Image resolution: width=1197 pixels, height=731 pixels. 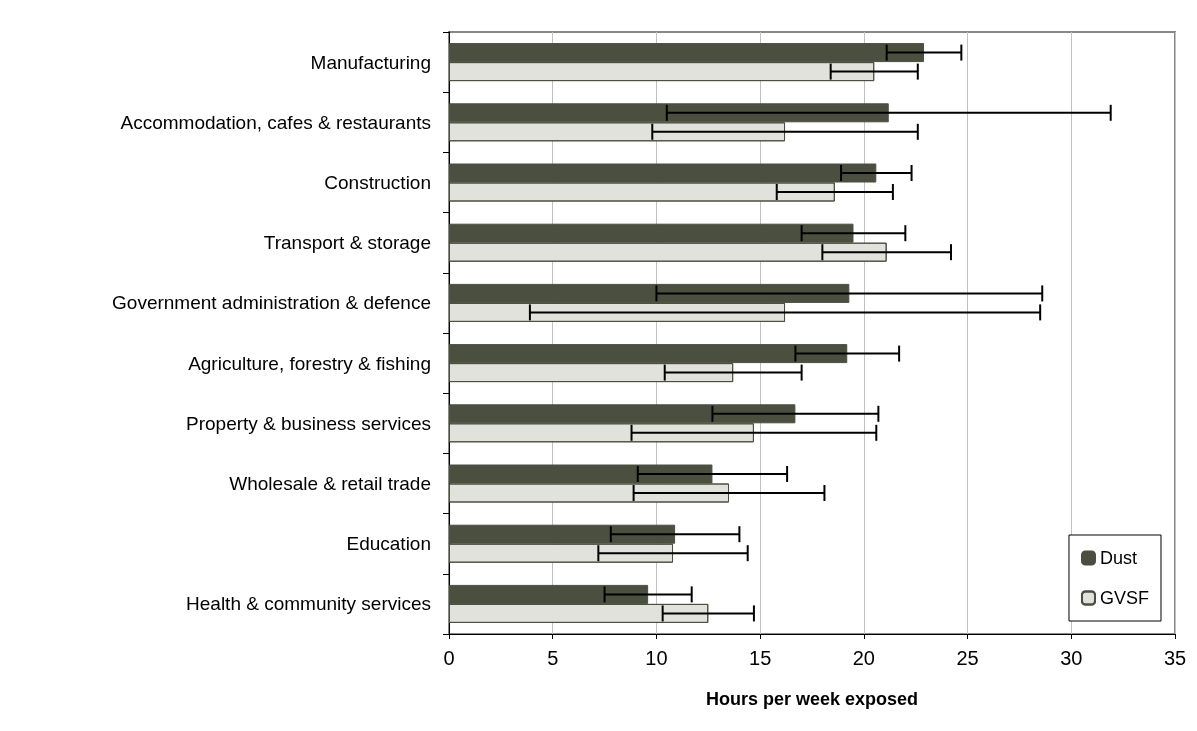 I want to click on y-tick-label: Construction, so click(x=377, y=182).